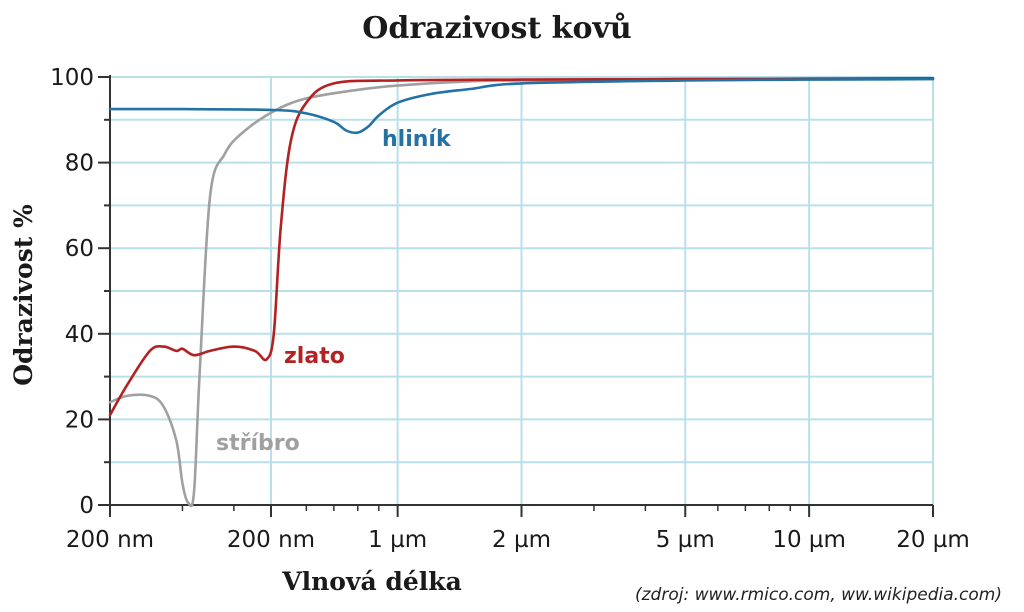 The width and height of the screenshot is (1024, 612). I want to click on y-tick-label: 0, so click(86, 506).